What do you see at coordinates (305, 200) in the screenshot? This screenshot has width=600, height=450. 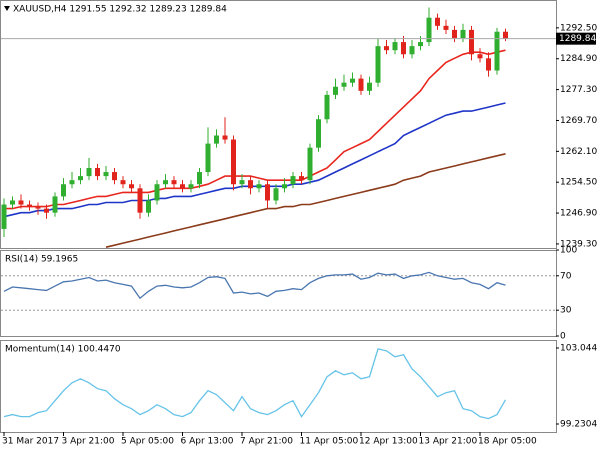 I see `moving-average` at bounding box center [305, 200].